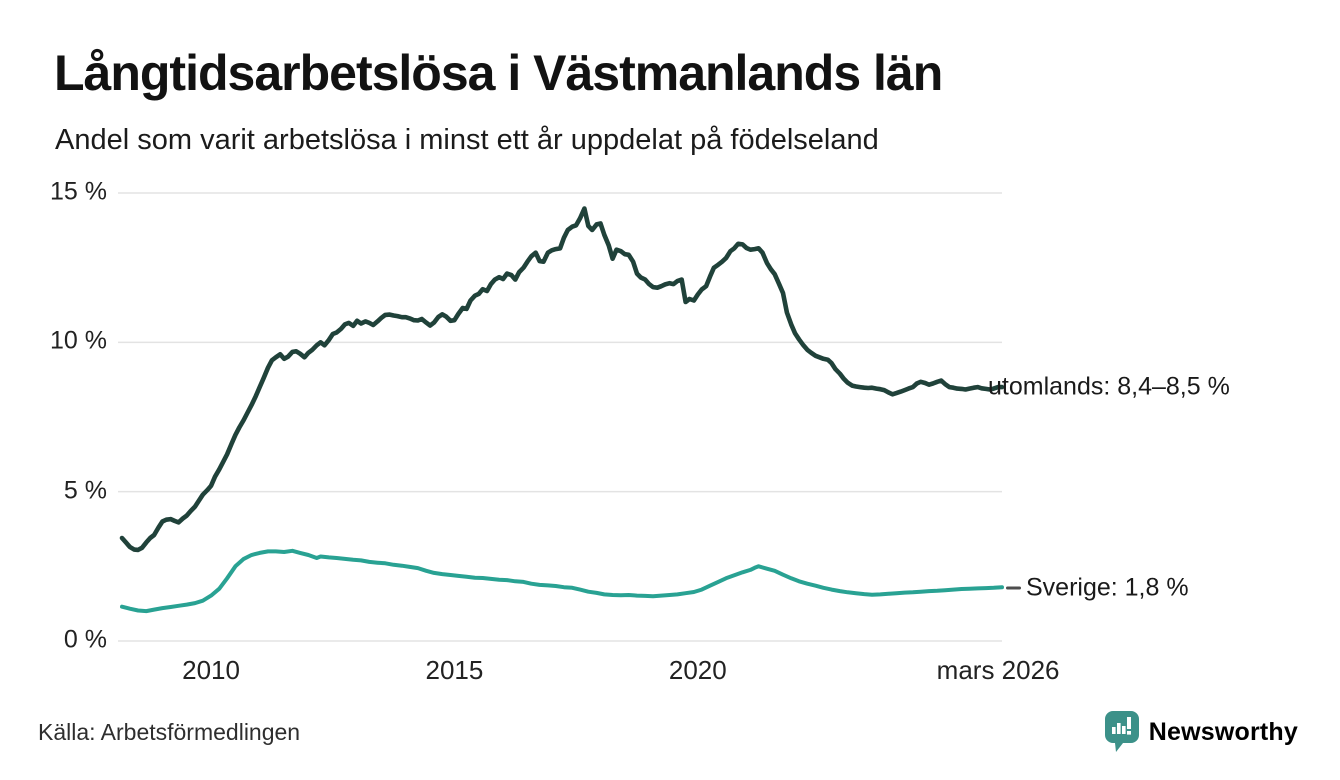  Describe the element at coordinates (562, 581) in the screenshot. I see `series-line-sverige` at that location.